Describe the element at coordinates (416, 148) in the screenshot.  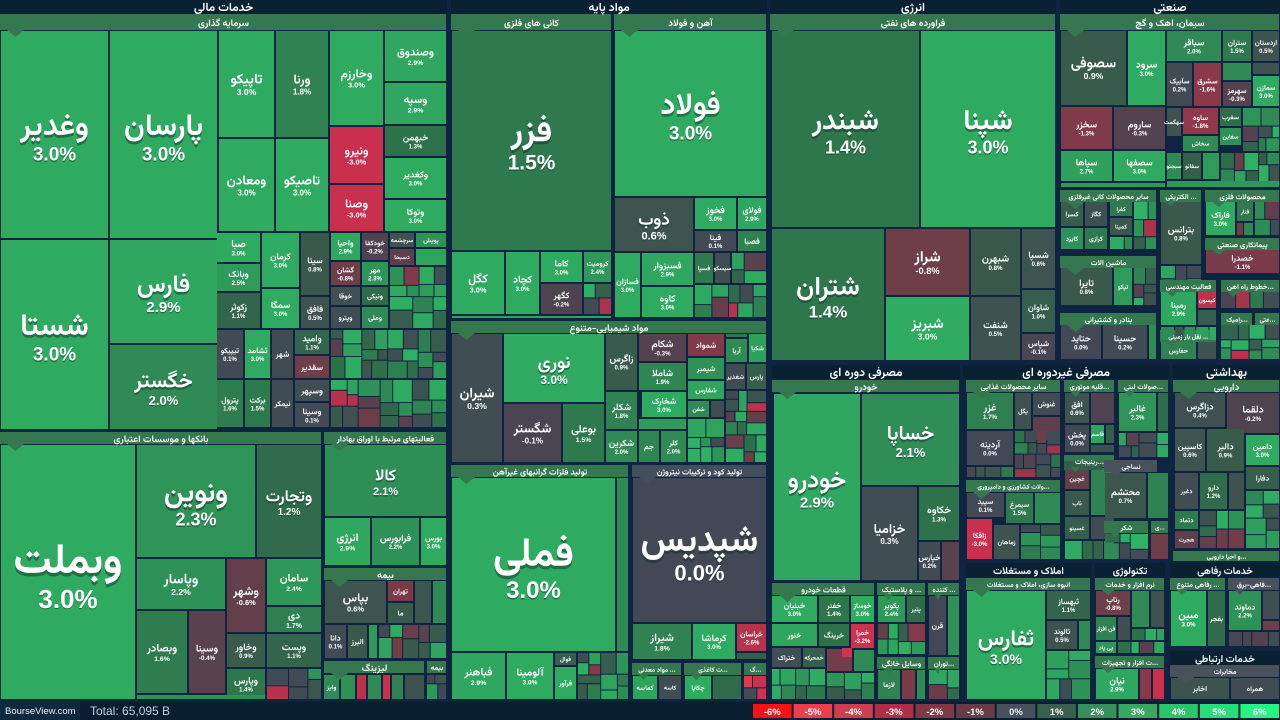
I see `svg-text: 1.3%` at that location.